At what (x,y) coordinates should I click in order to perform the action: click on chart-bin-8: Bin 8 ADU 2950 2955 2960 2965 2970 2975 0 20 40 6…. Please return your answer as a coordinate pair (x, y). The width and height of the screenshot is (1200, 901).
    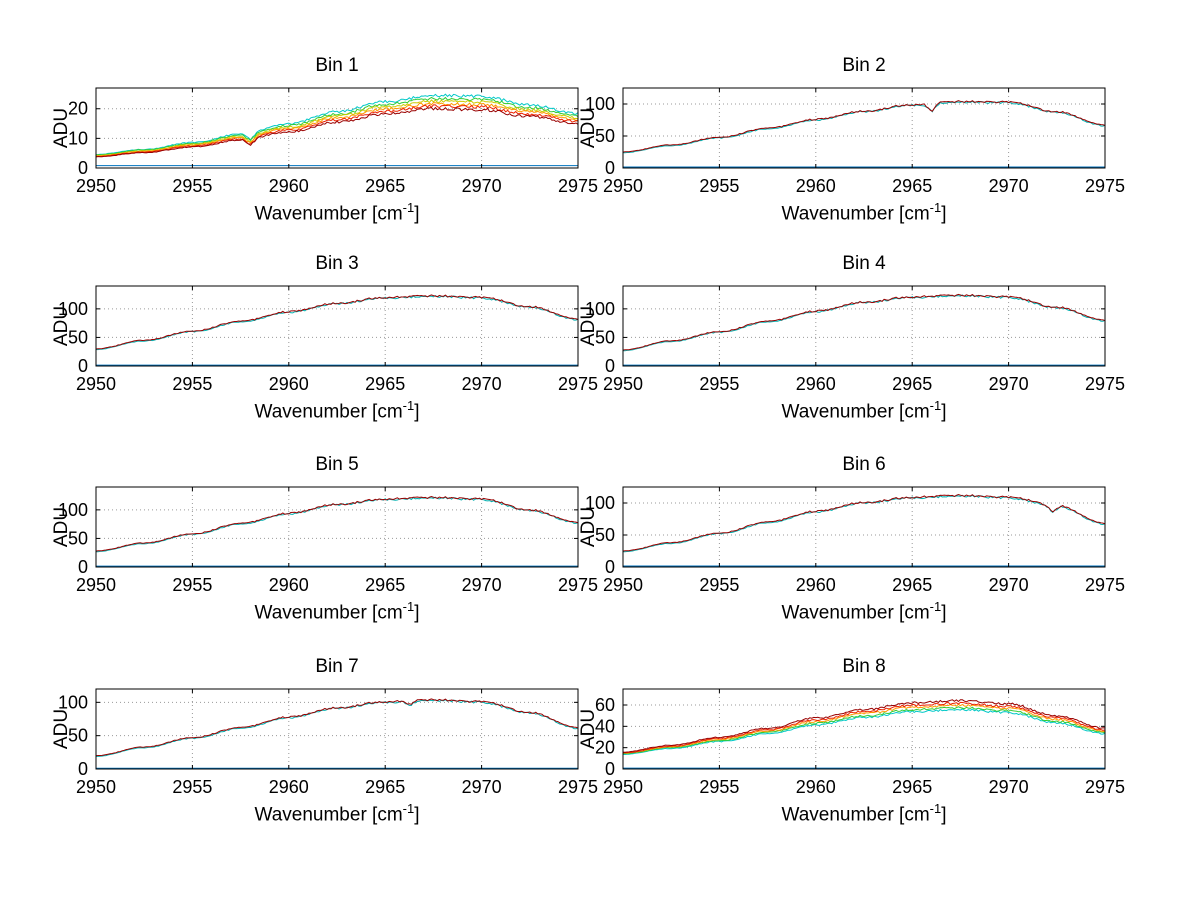
    Looking at the image, I should click on (833, 755).